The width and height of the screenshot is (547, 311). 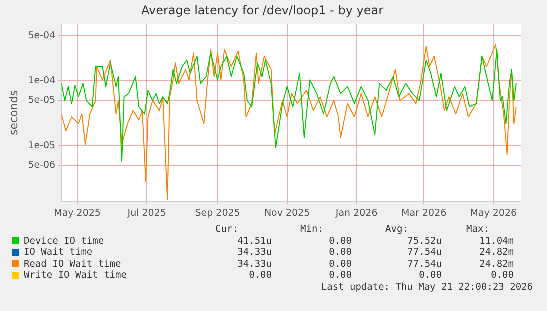 What do you see at coordinates (424, 241) in the screenshot?
I see `text: 75.52u` at bounding box center [424, 241].